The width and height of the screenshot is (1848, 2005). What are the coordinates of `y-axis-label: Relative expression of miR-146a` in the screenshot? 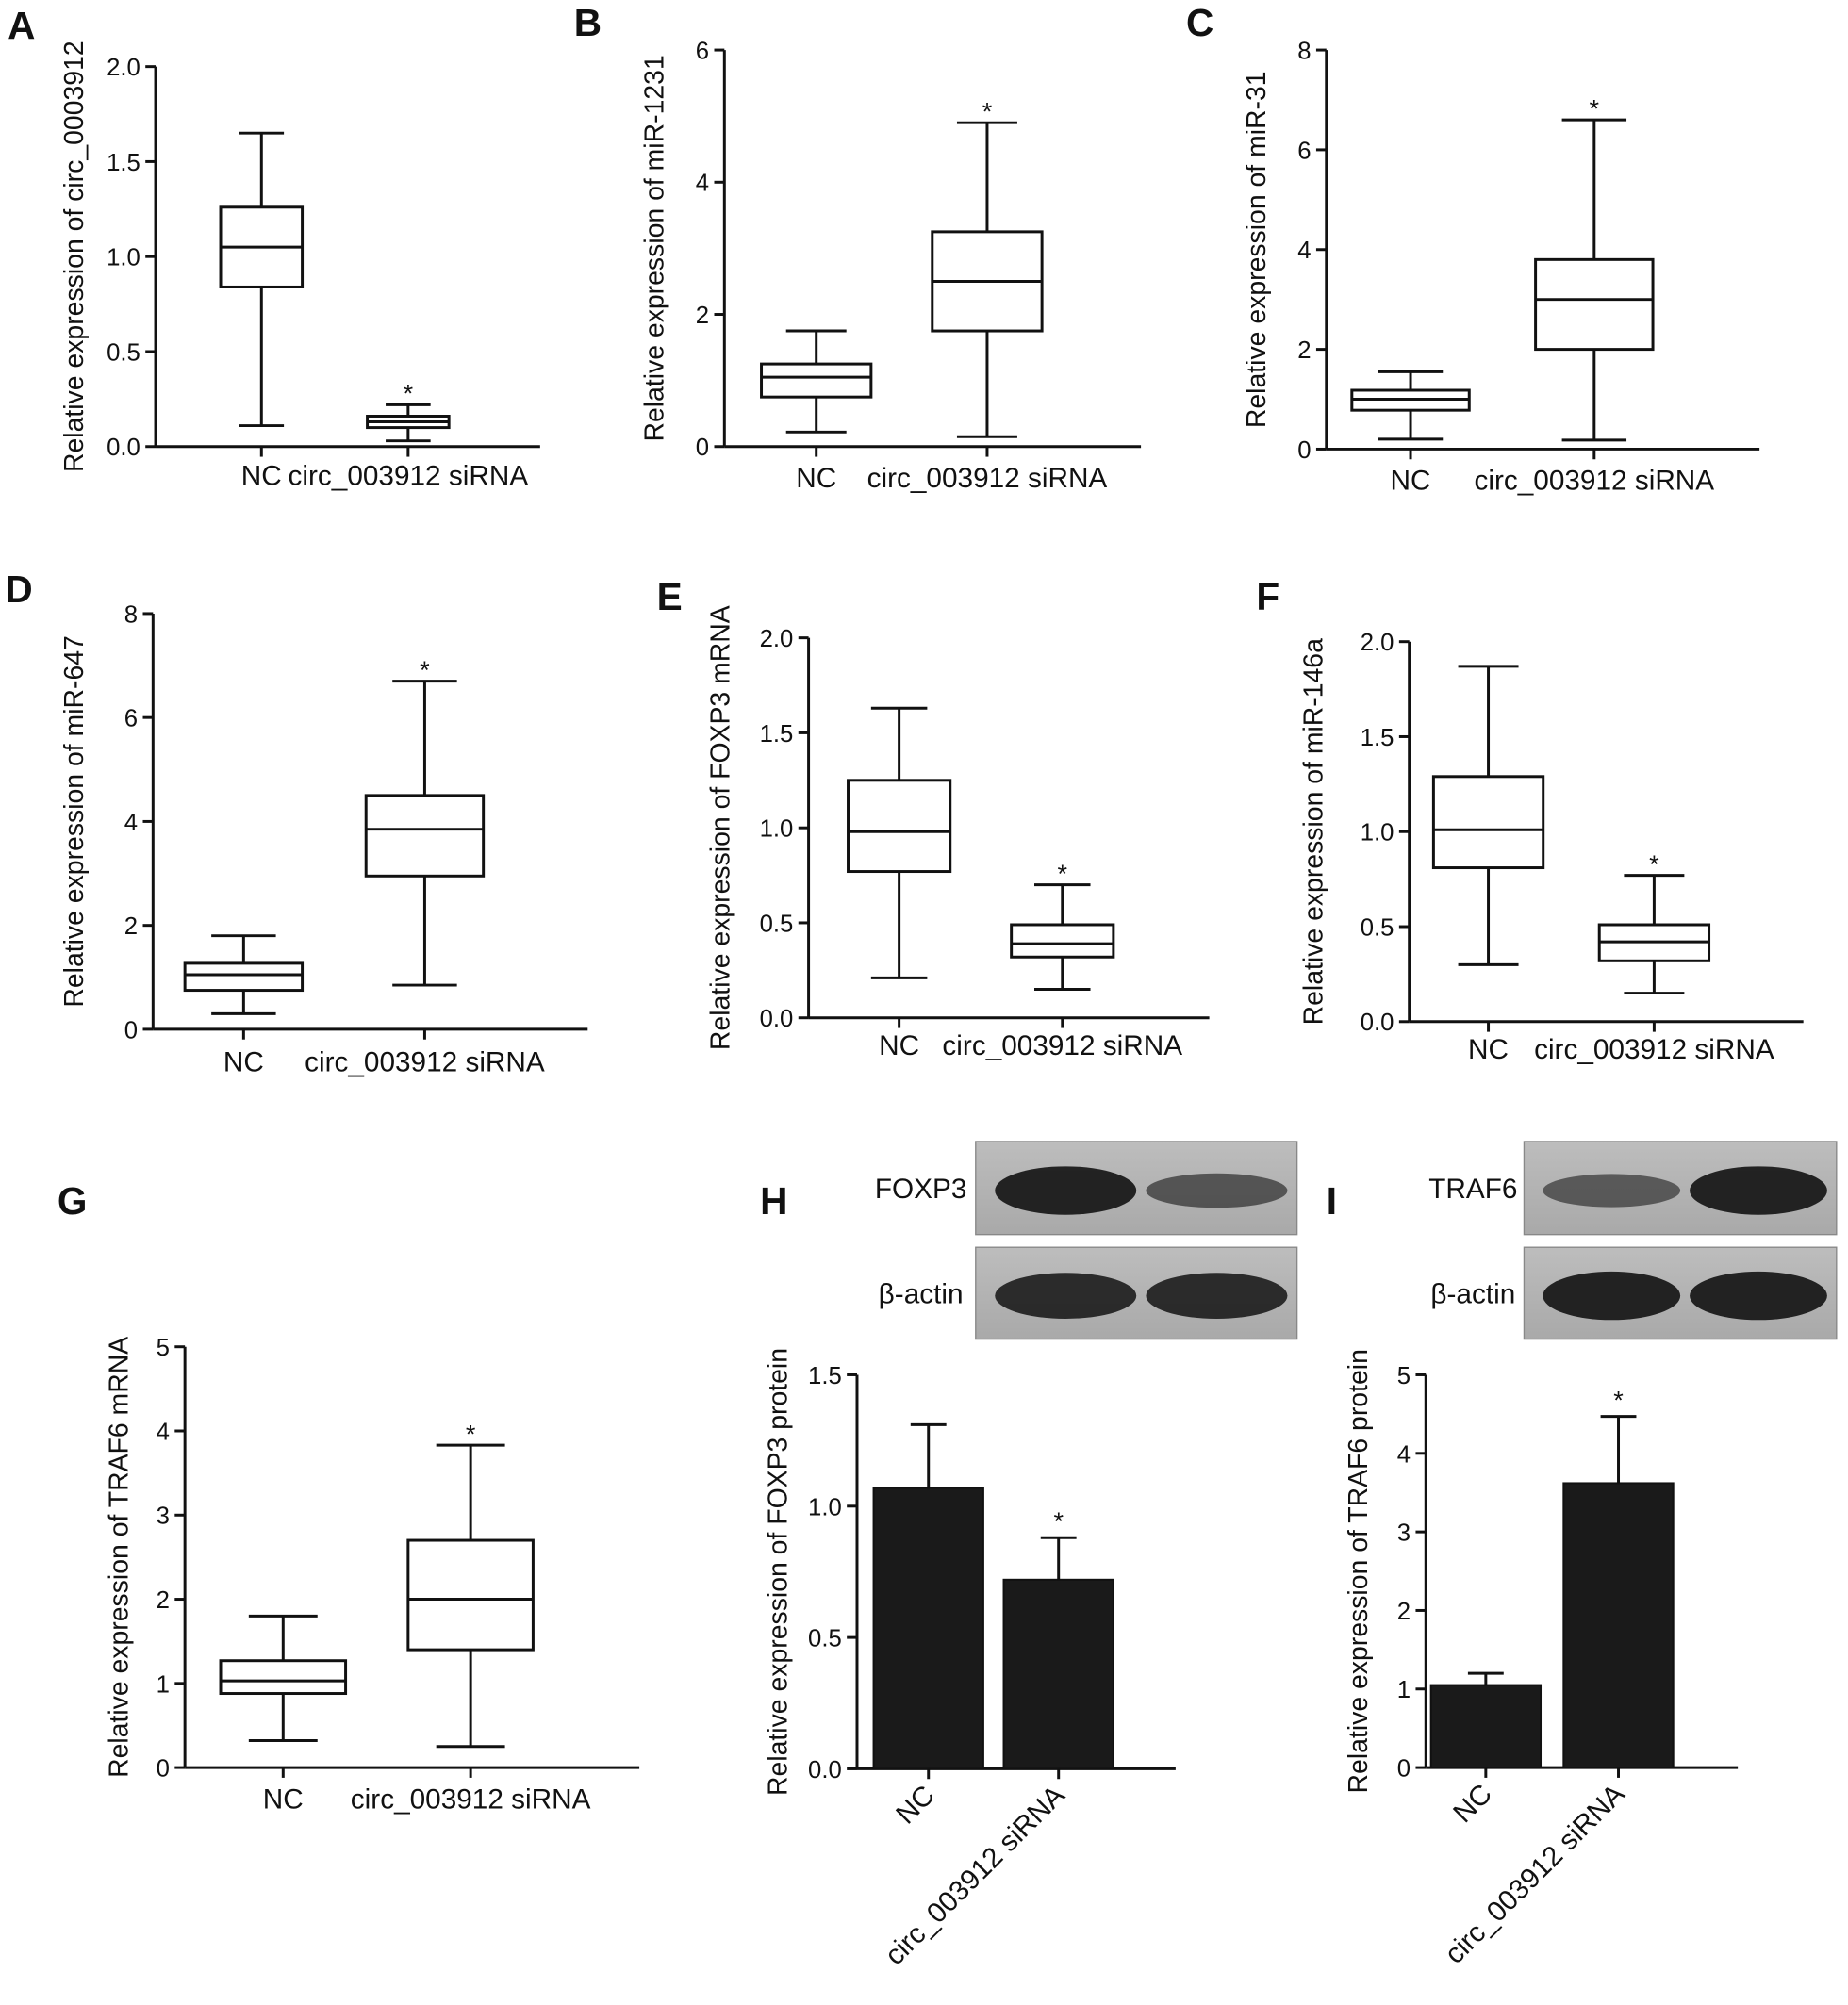 It's located at (1314, 831).